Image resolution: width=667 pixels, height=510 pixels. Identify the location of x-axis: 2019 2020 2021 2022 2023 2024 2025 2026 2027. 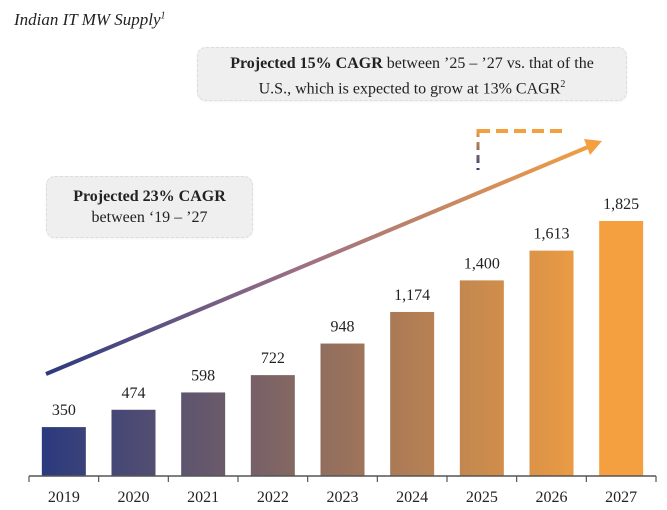
(342, 490).